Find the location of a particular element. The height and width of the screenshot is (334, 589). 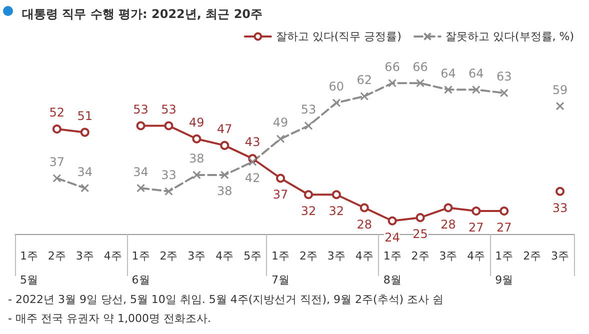

data-label: 25 is located at coordinates (420, 234).